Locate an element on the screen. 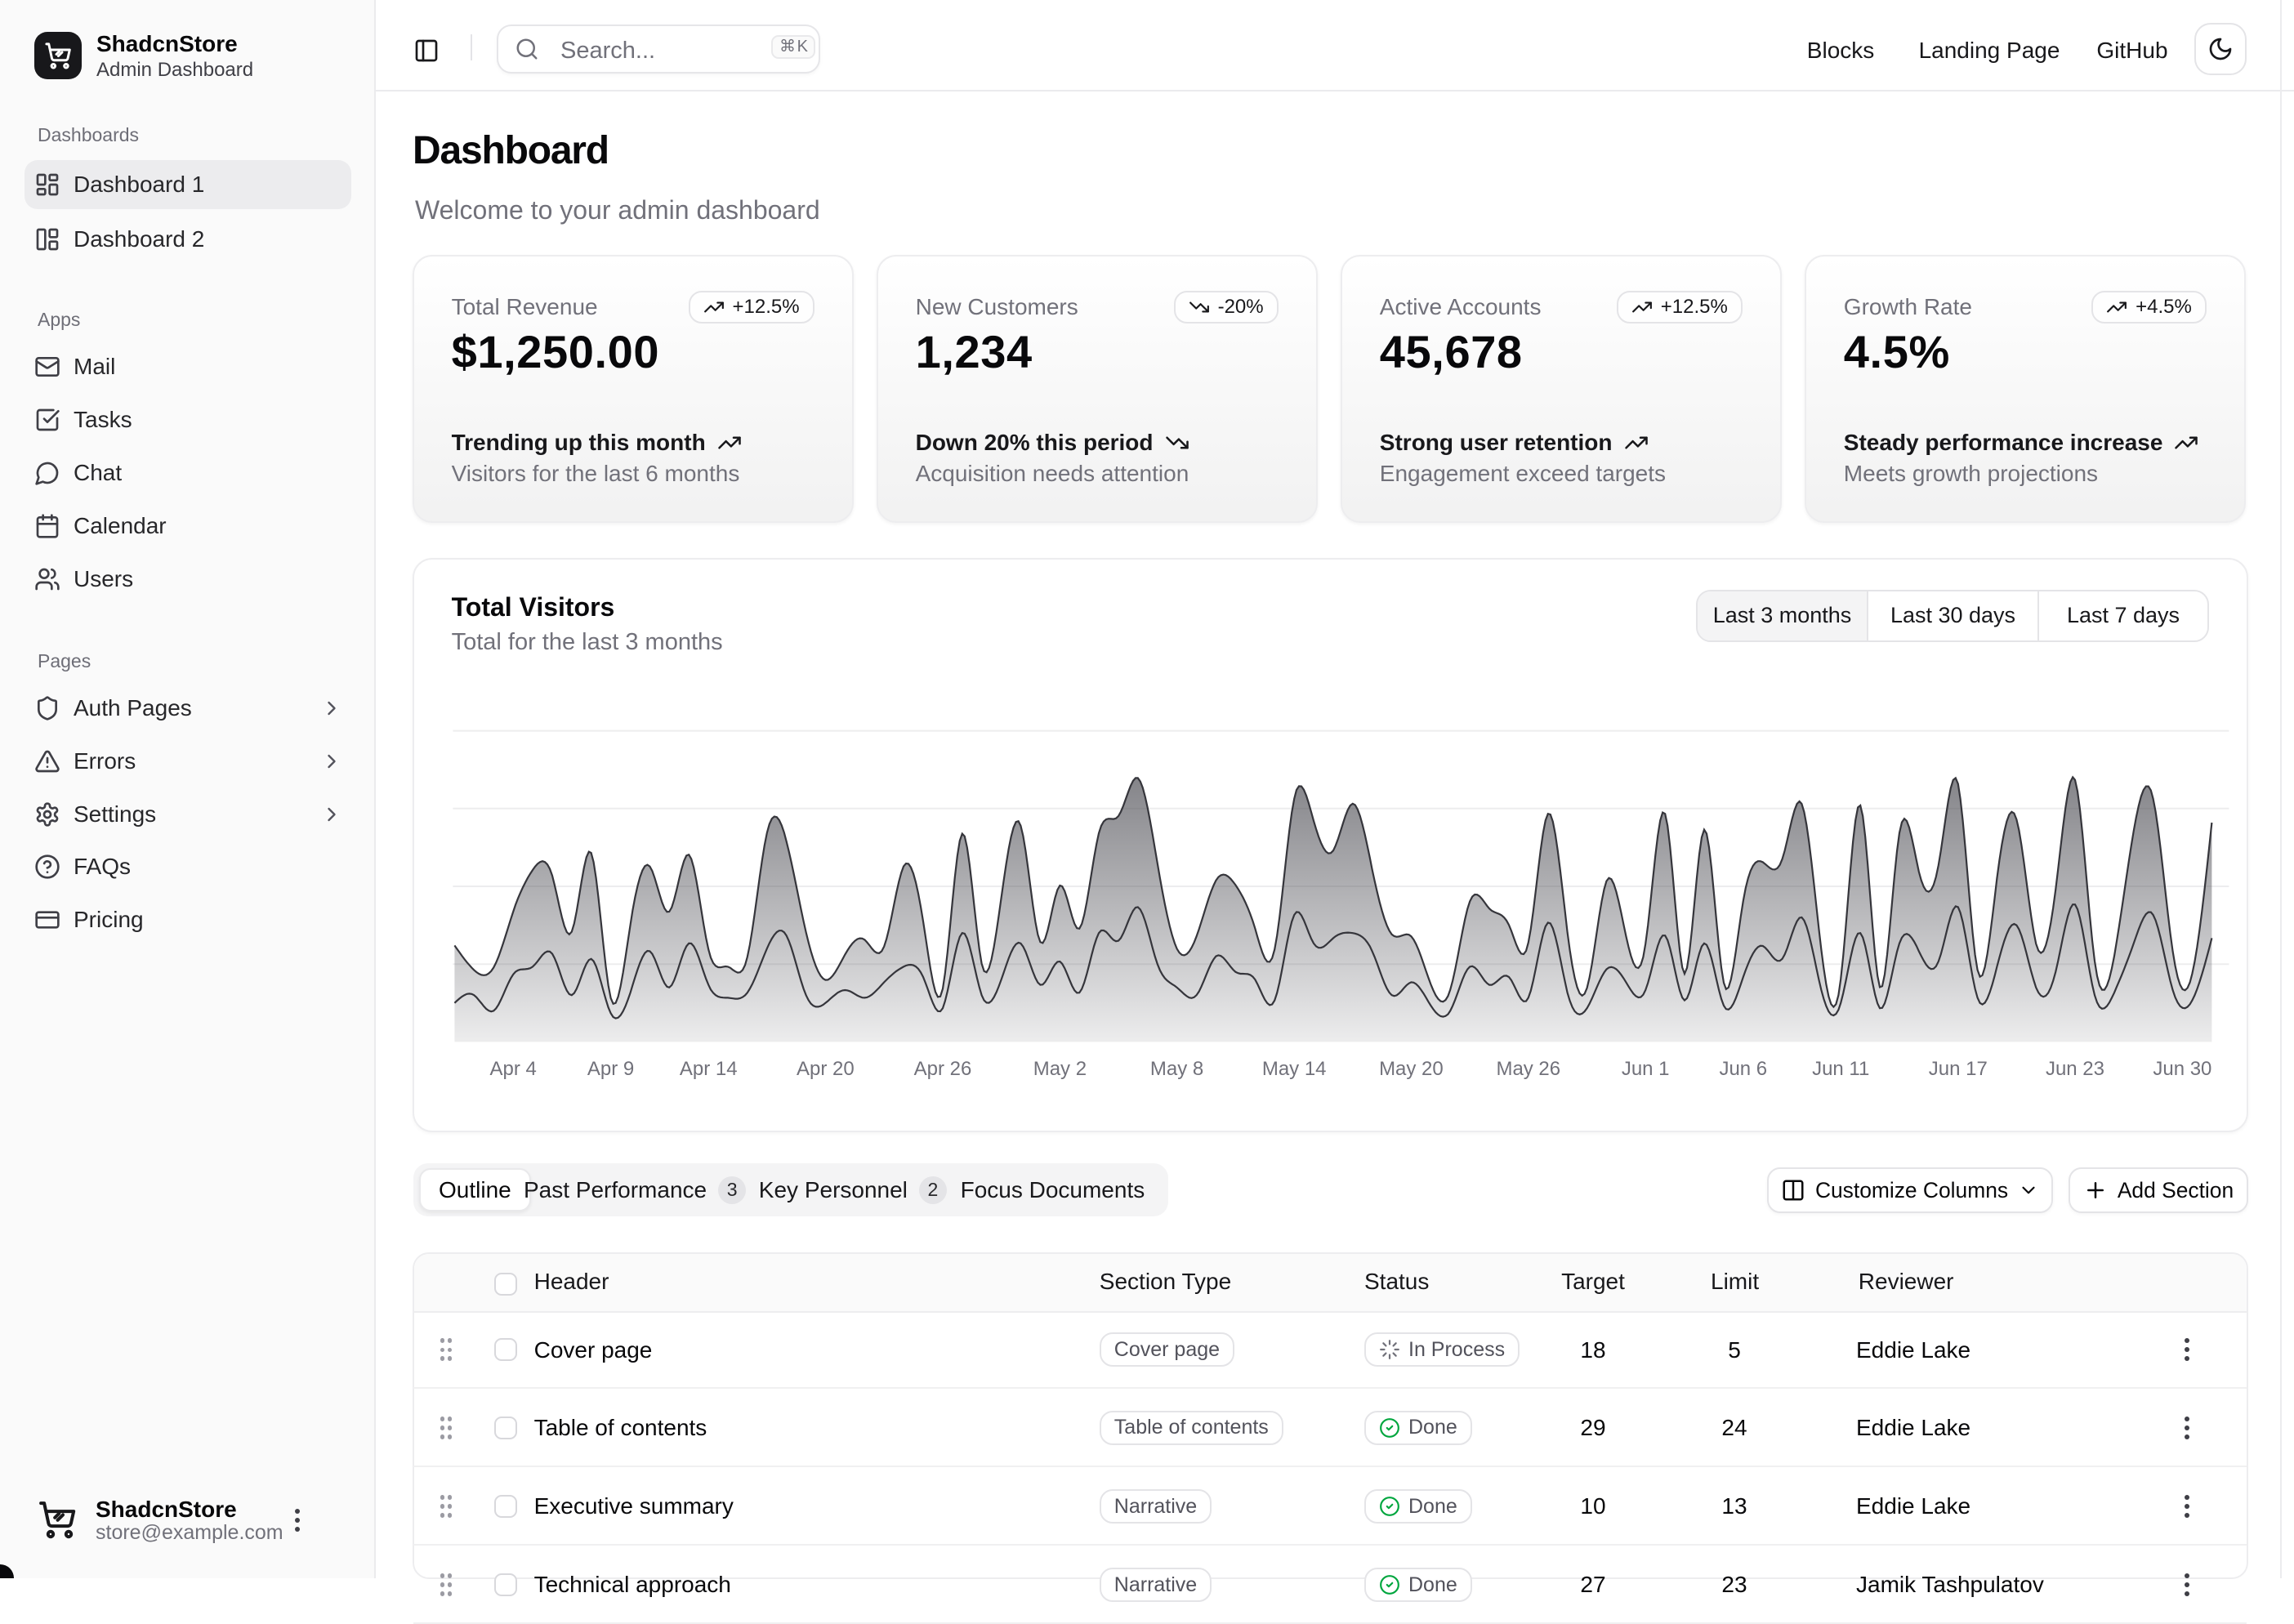 The height and width of the screenshot is (1624, 2294). svg-text: May 8 is located at coordinates (1176, 1069).